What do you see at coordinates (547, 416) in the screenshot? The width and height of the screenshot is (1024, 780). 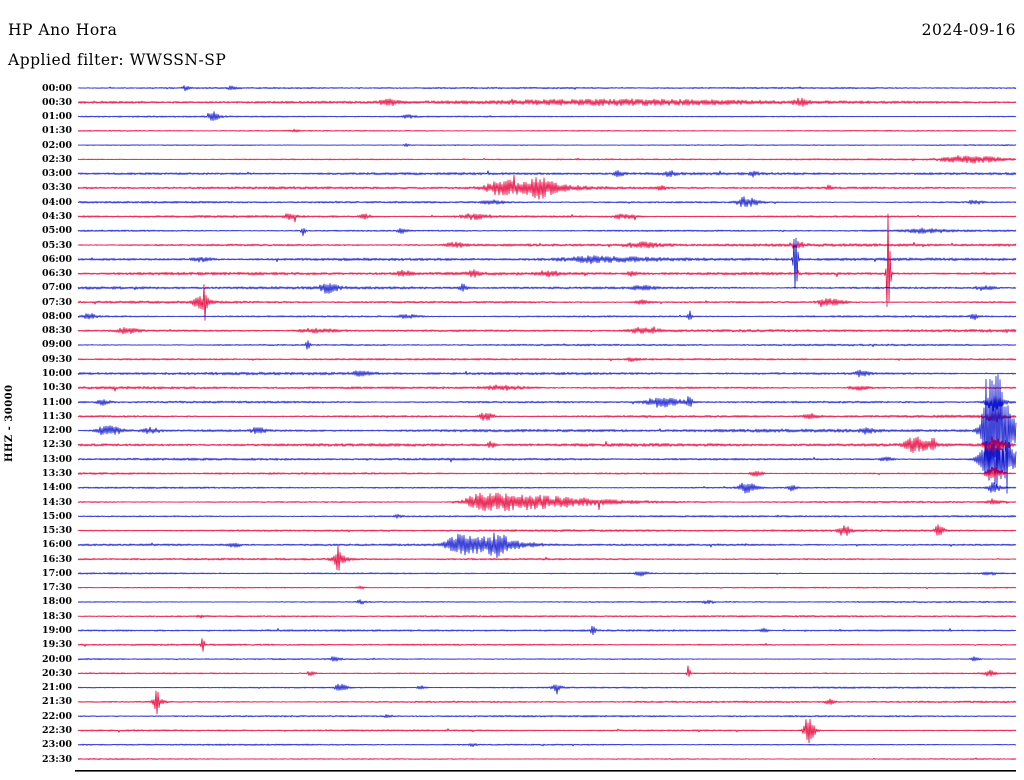 I see `seismogram-trace-11:30` at bounding box center [547, 416].